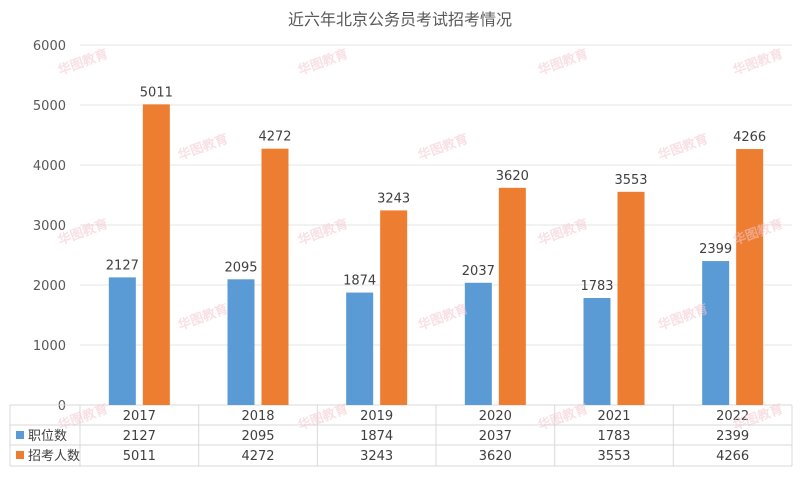 Image resolution: width=800 pixels, height=480 pixels. I want to click on table-value: 1783, so click(613, 436).